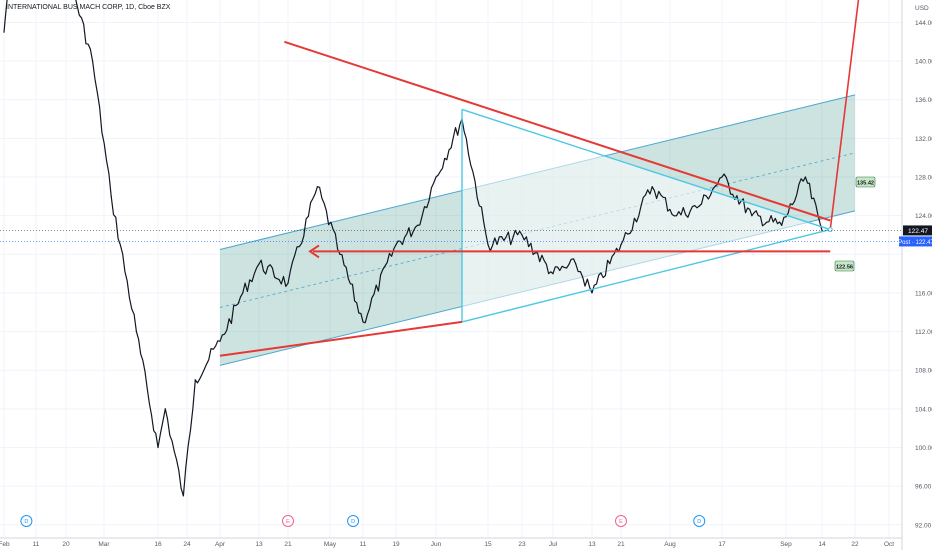  What do you see at coordinates (923, 448) in the screenshot?
I see `price-tick-label: 100.00` at bounding box center [923, 448].